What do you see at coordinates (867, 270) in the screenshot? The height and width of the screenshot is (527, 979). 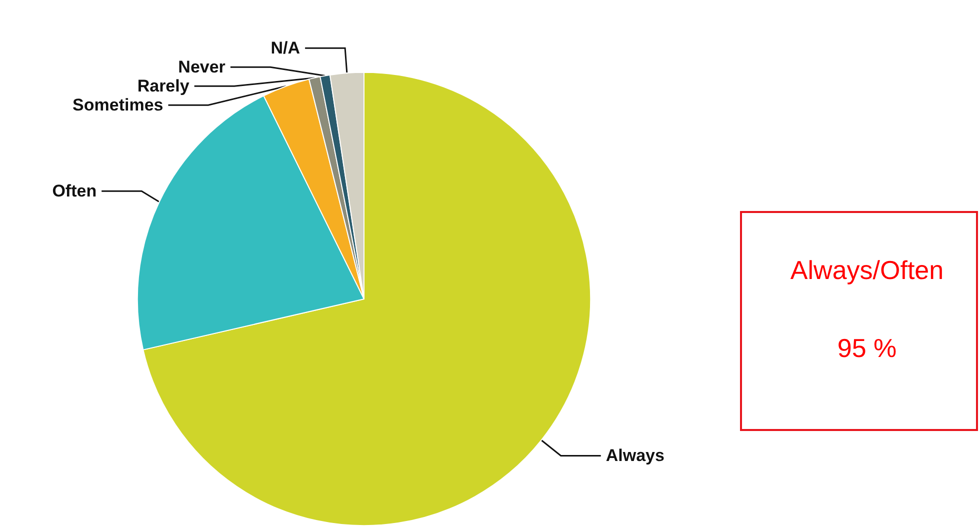 I see `text: Always/Often` at bounding box center [867, 270].